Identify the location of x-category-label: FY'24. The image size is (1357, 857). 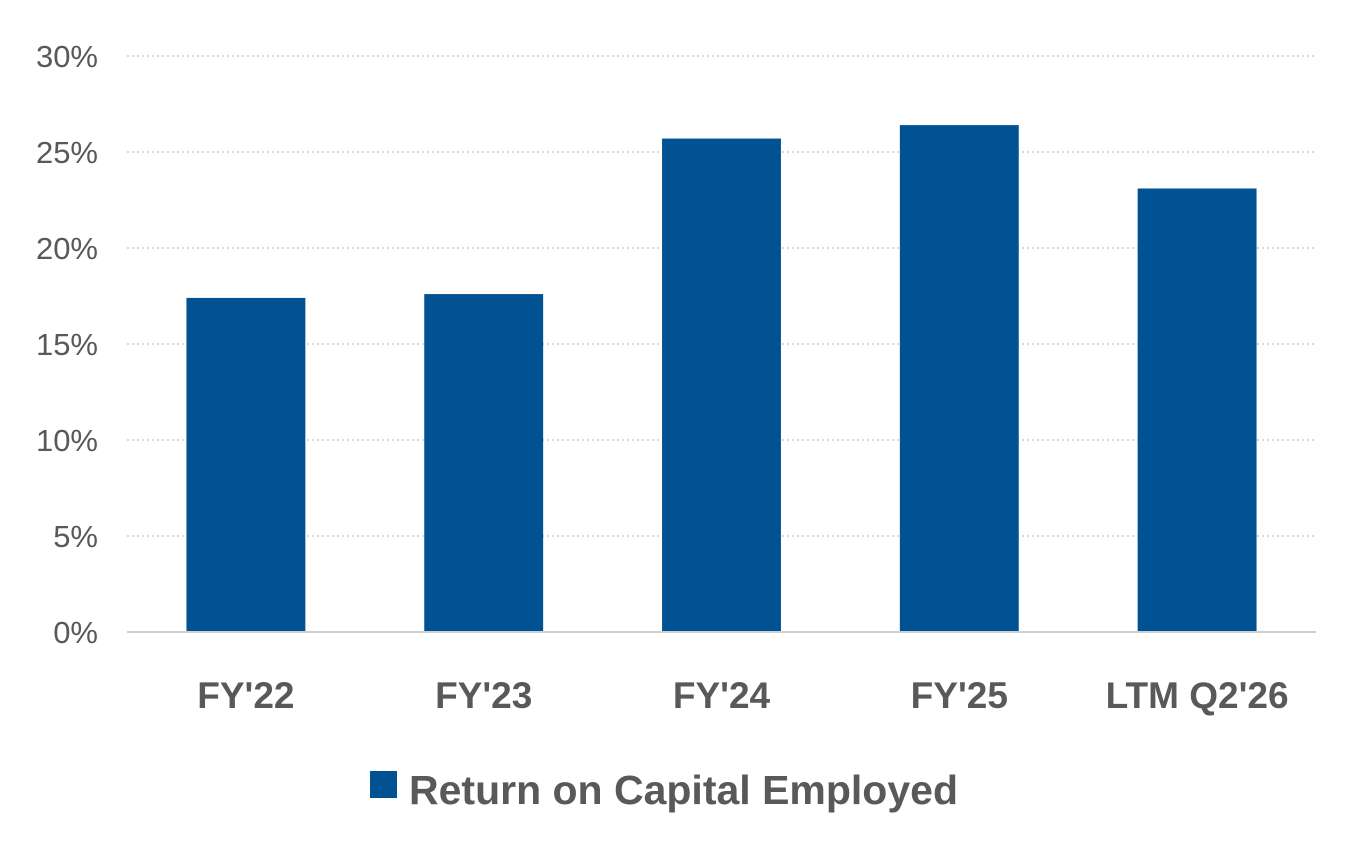
(722, 695).